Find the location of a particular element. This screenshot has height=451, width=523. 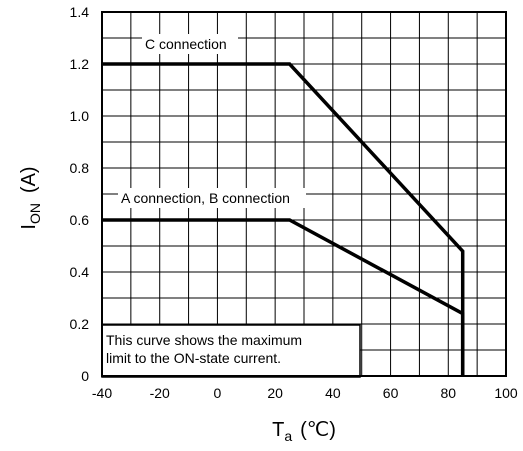

y-tick-label: 0.8 is located at coordinates (80, 168).